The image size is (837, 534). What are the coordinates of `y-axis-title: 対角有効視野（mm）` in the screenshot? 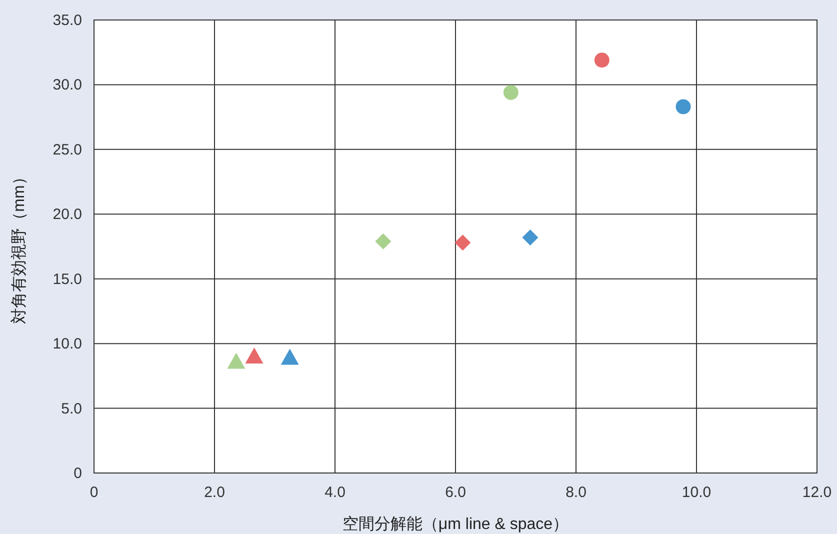 It's located at (19, 246).